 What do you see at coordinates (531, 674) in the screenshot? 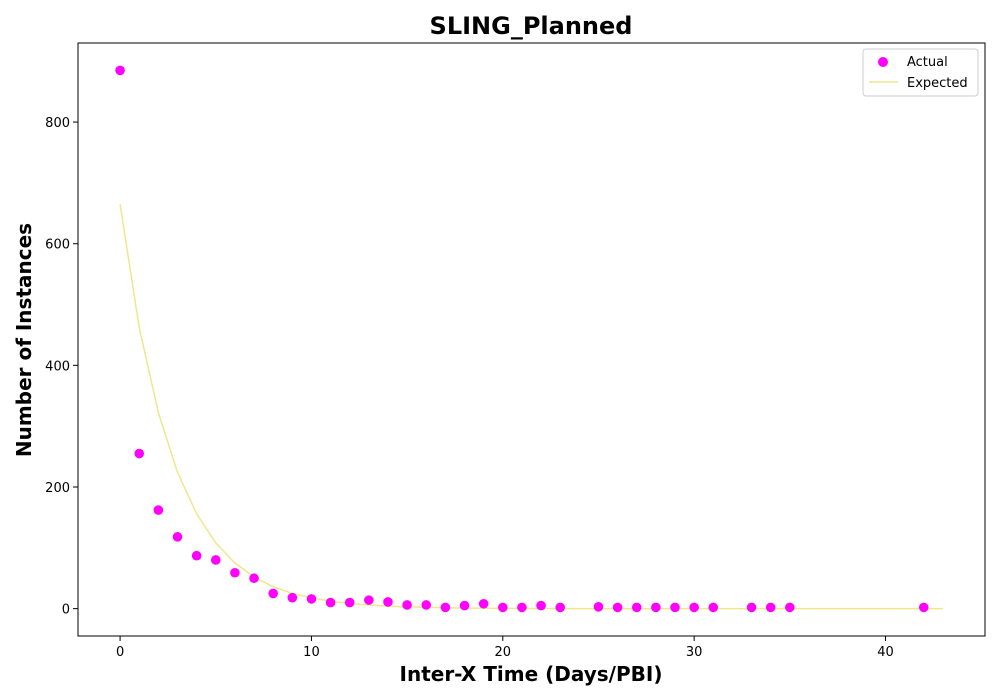
I see `x-axis-label: Inter-X Time (Days/PBI)` at bounding box center [531, 674].